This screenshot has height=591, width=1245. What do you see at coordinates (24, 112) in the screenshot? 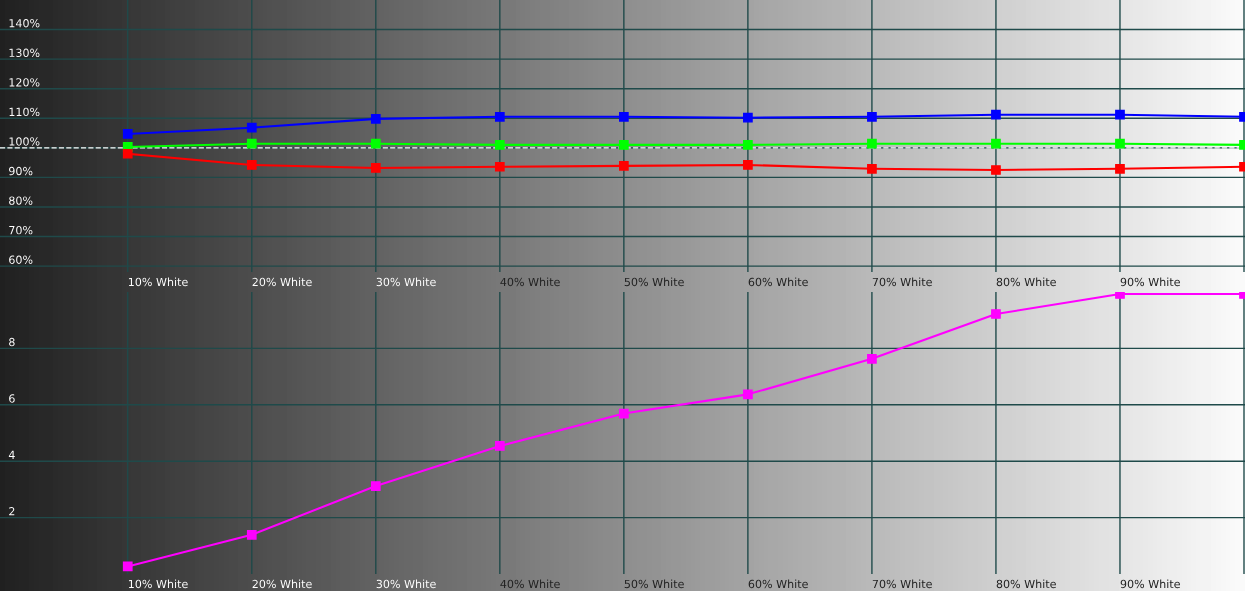
I see `y-tick-label: 110%` at bounding box center [24, 112].